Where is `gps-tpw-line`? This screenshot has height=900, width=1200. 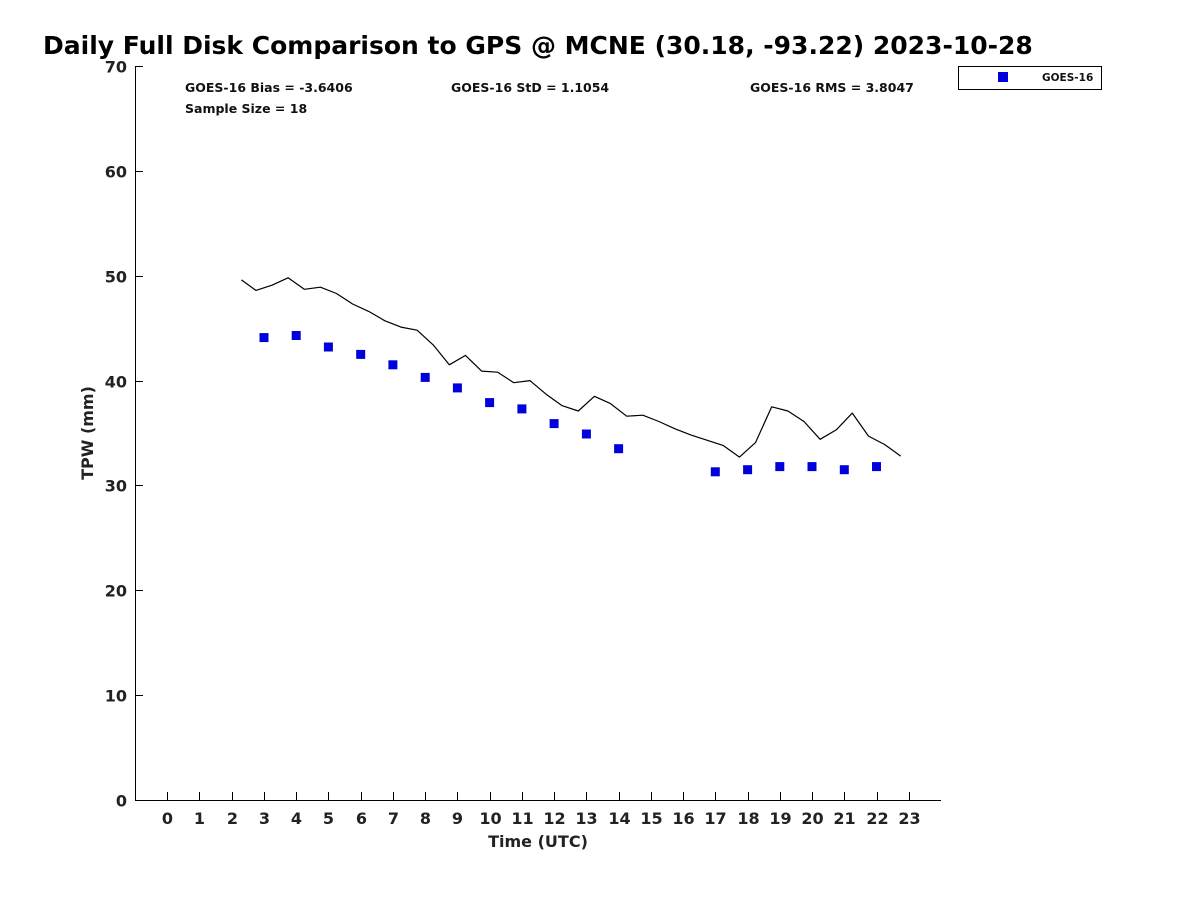
gps-tpw-line is located at coordinates (571, 367).